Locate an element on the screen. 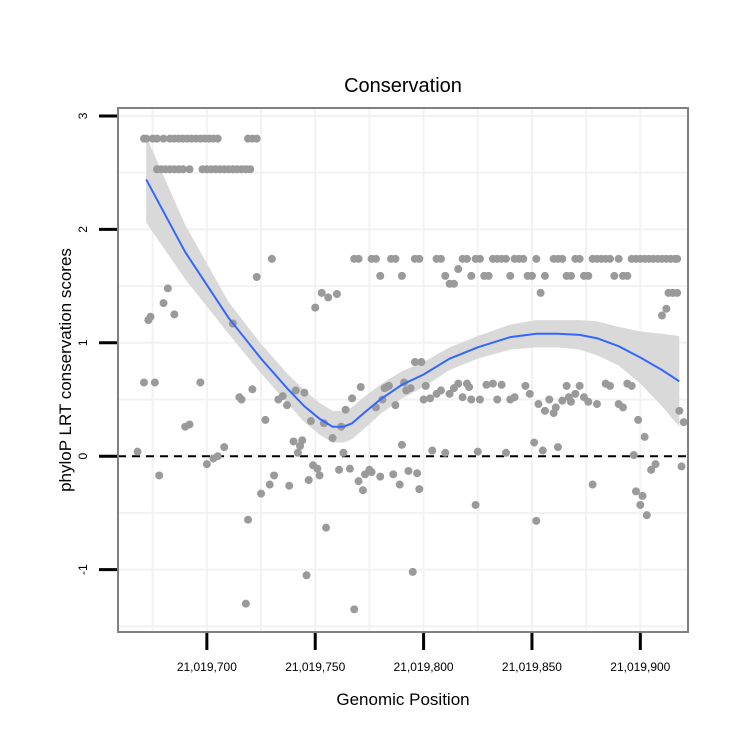 The width and height of the screenshot is (750, 750). y-tick-label: 3 is located at coordinates (83, 115).